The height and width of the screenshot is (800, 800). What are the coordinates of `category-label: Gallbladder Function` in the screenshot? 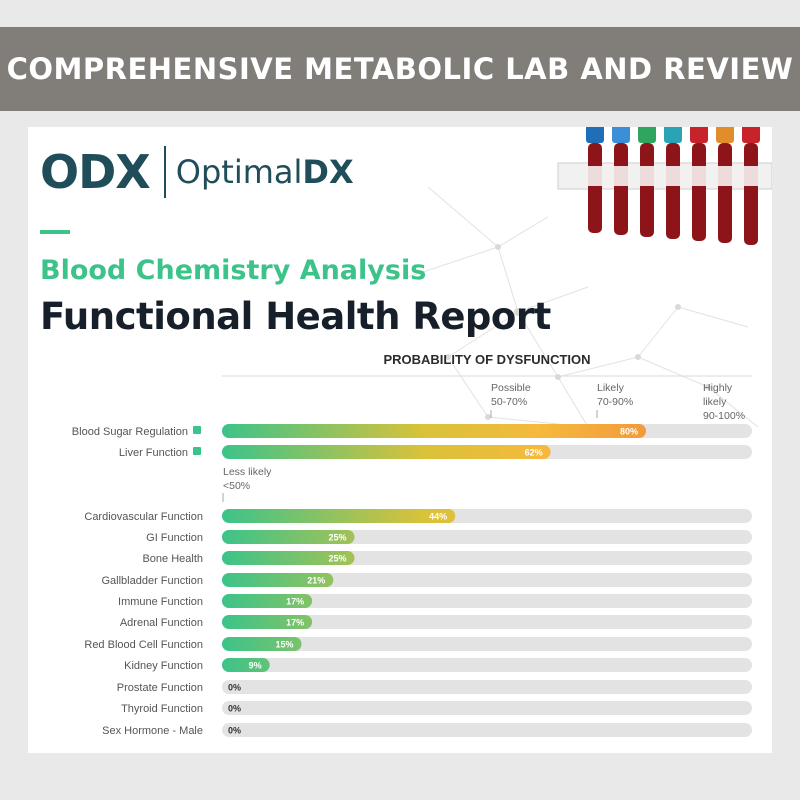 It's located at (152, 581).